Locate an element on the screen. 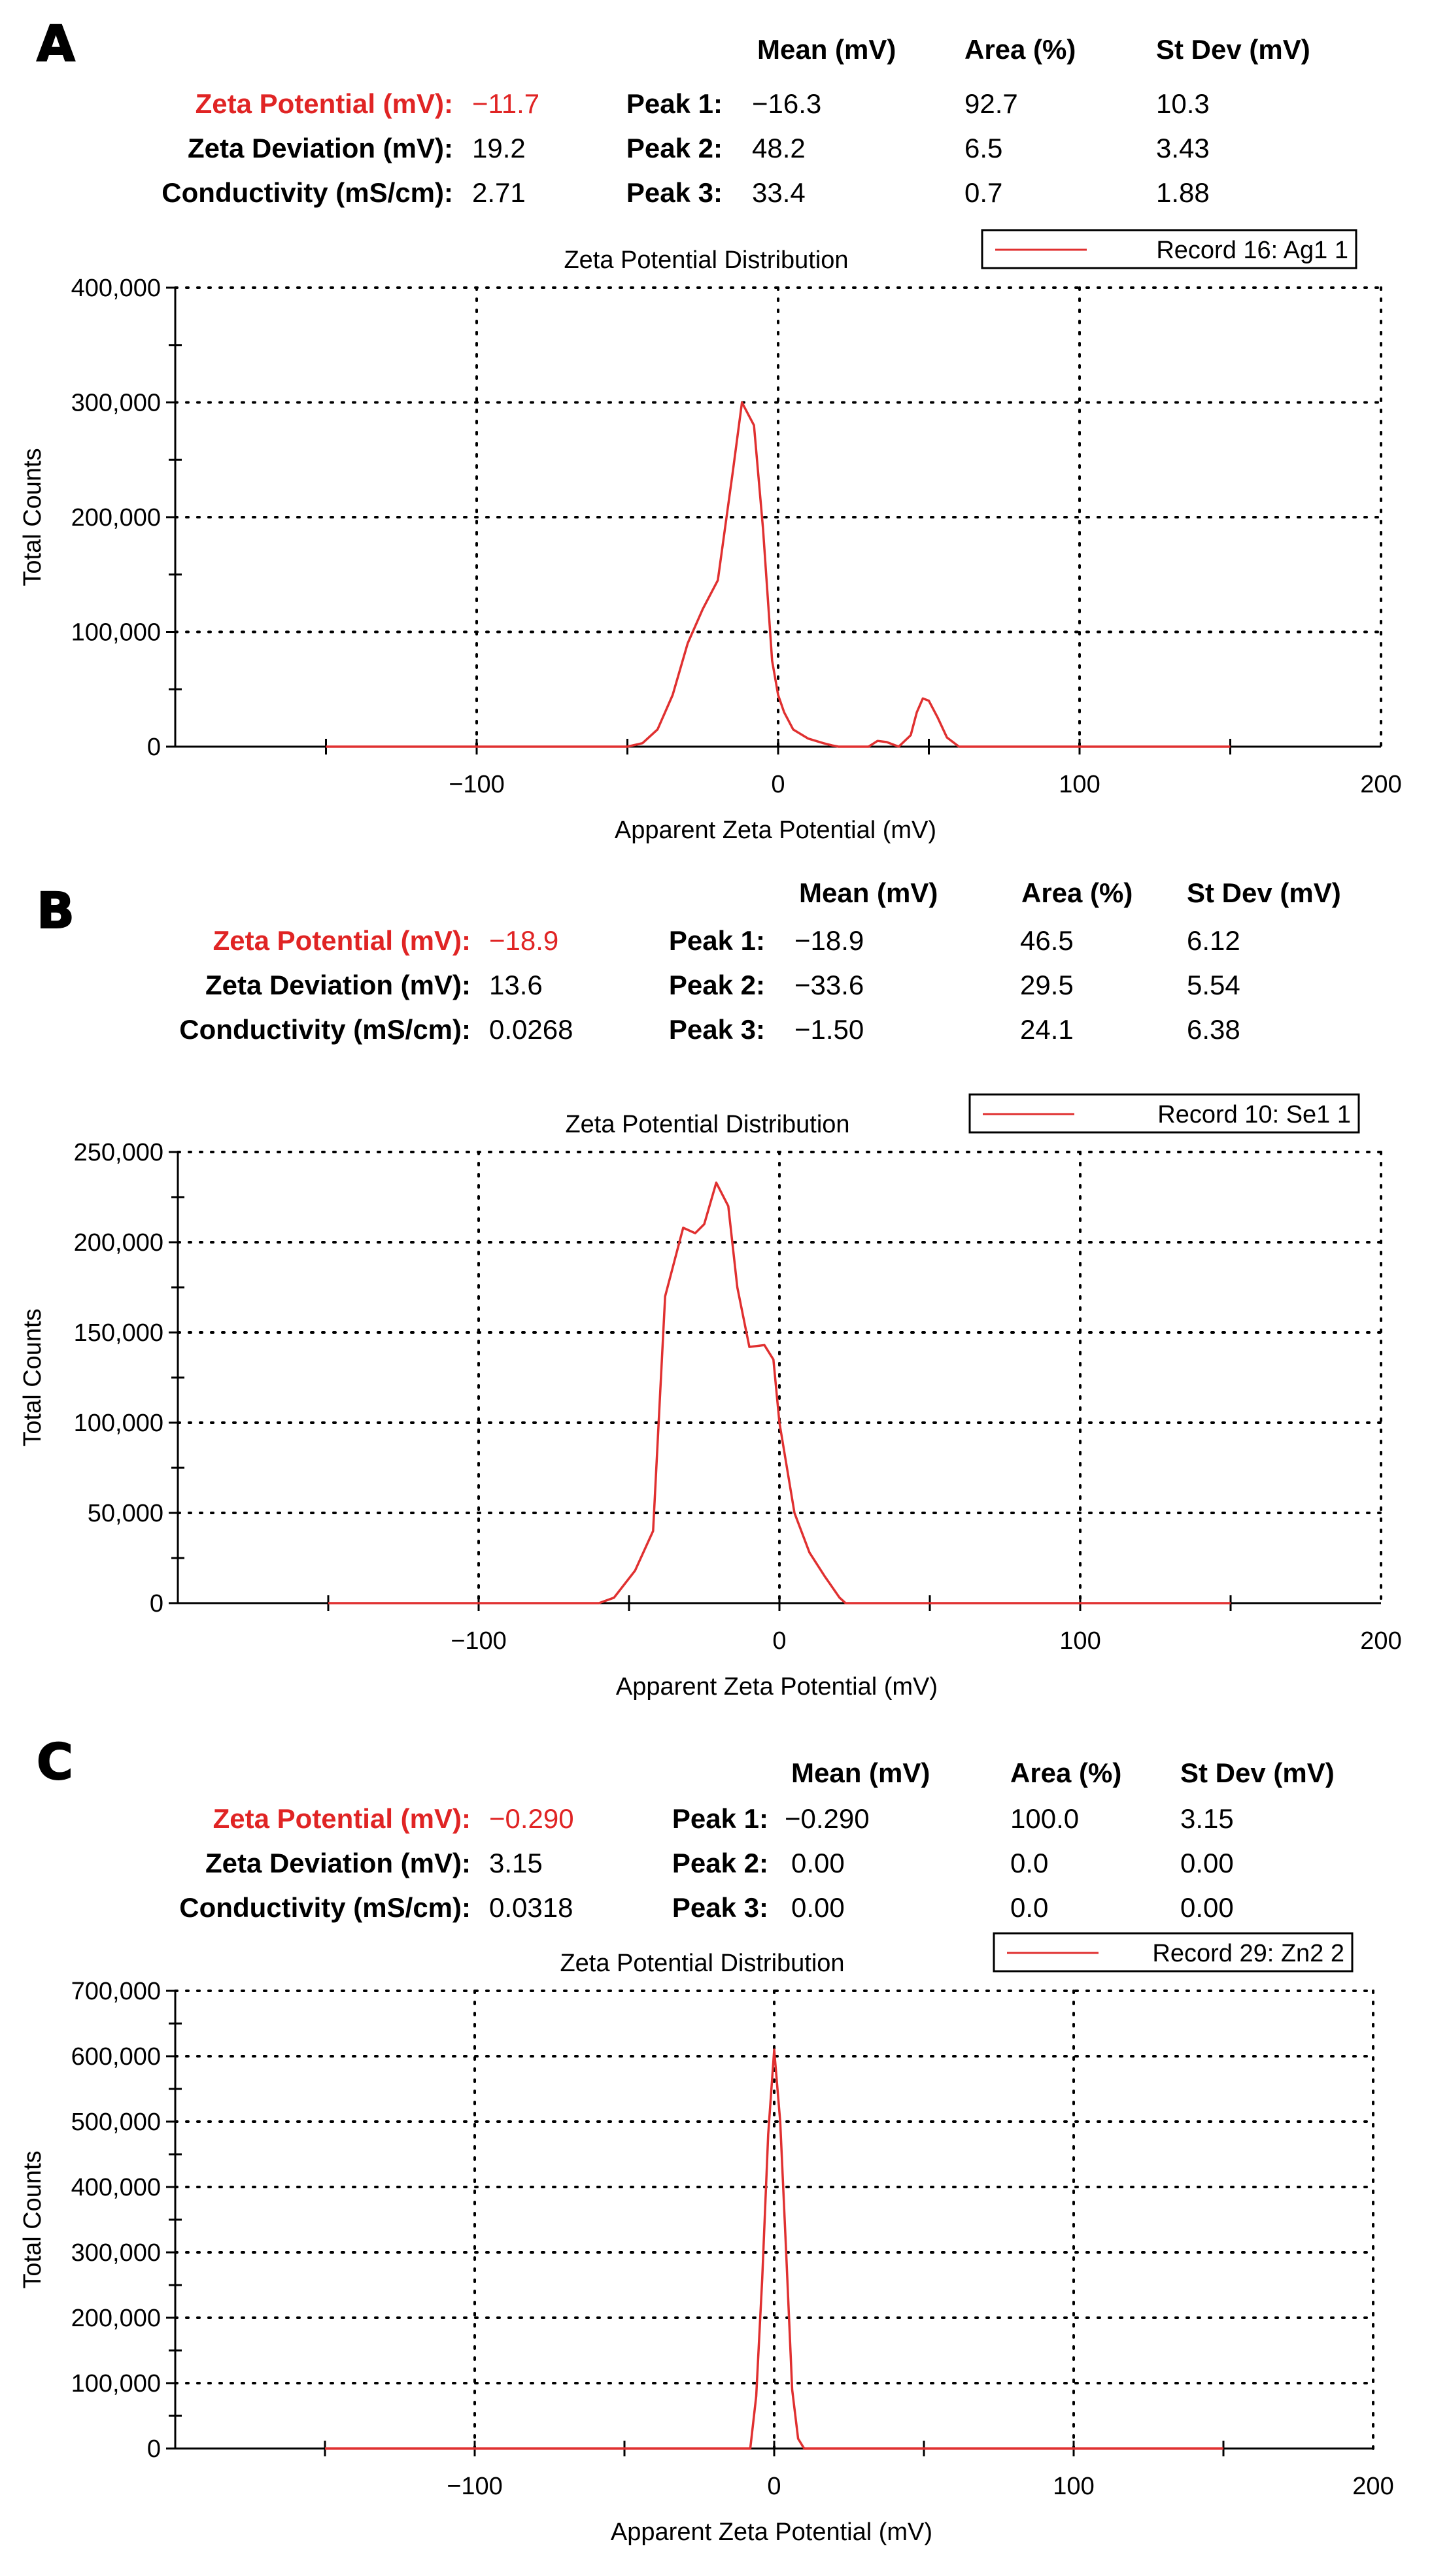 This screenshot has height=2576, width=1432. peak-2-area: 0.0 is located at coordinates (1029, 1863).